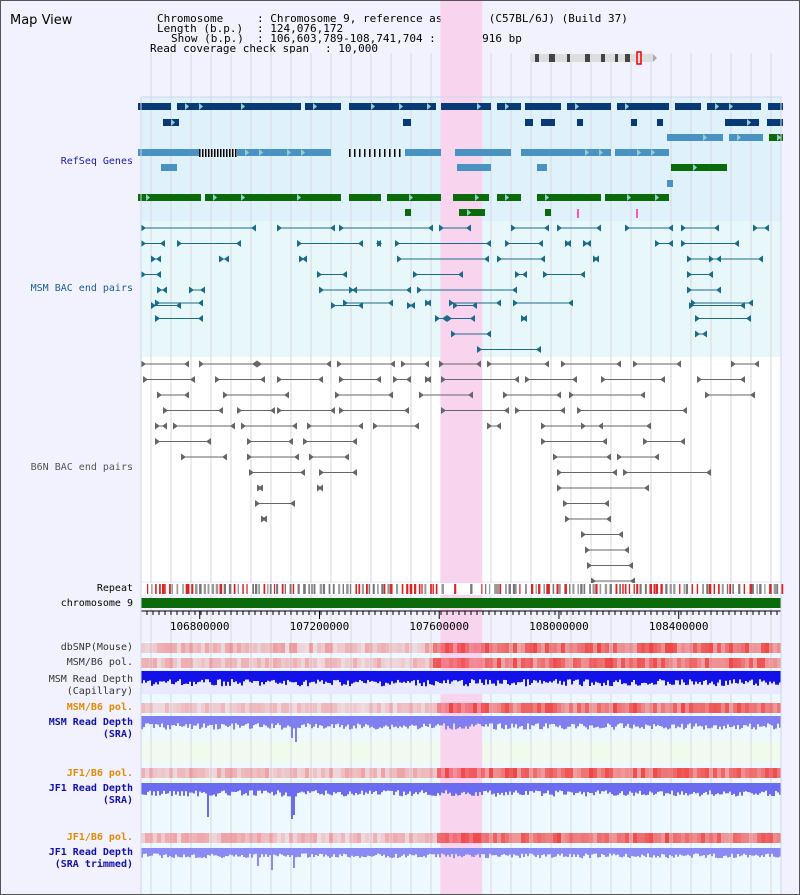 Image resolution: width=800 pixels, height=895 pixels. Describe the element at coordinates (96, 603) in the screenshot. I see `track-label-chromosome: chromosome 9` at that location.